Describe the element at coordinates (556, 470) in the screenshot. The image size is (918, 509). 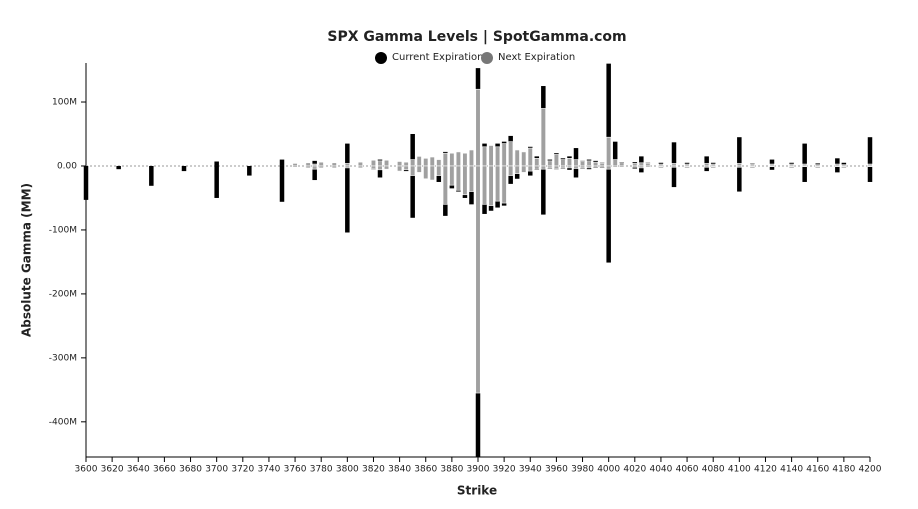
I see `x-tick-label: 3960` at that location.